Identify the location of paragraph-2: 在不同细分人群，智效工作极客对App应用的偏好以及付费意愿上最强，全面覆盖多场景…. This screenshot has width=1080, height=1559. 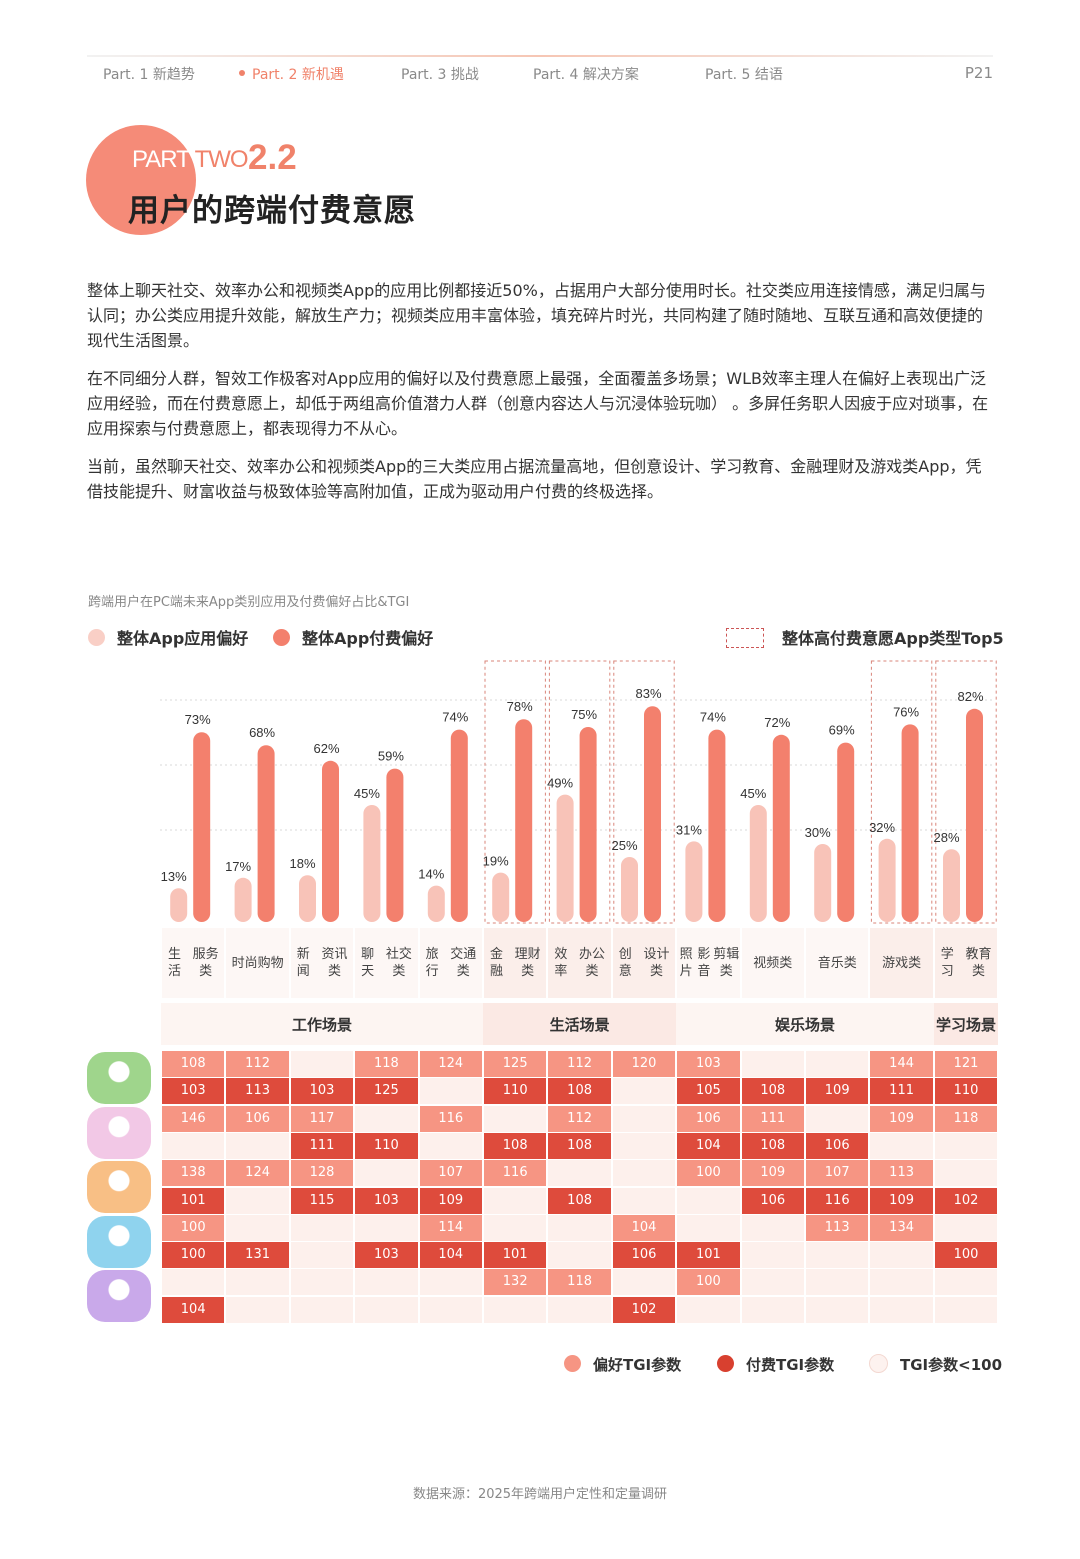
(538, 403).